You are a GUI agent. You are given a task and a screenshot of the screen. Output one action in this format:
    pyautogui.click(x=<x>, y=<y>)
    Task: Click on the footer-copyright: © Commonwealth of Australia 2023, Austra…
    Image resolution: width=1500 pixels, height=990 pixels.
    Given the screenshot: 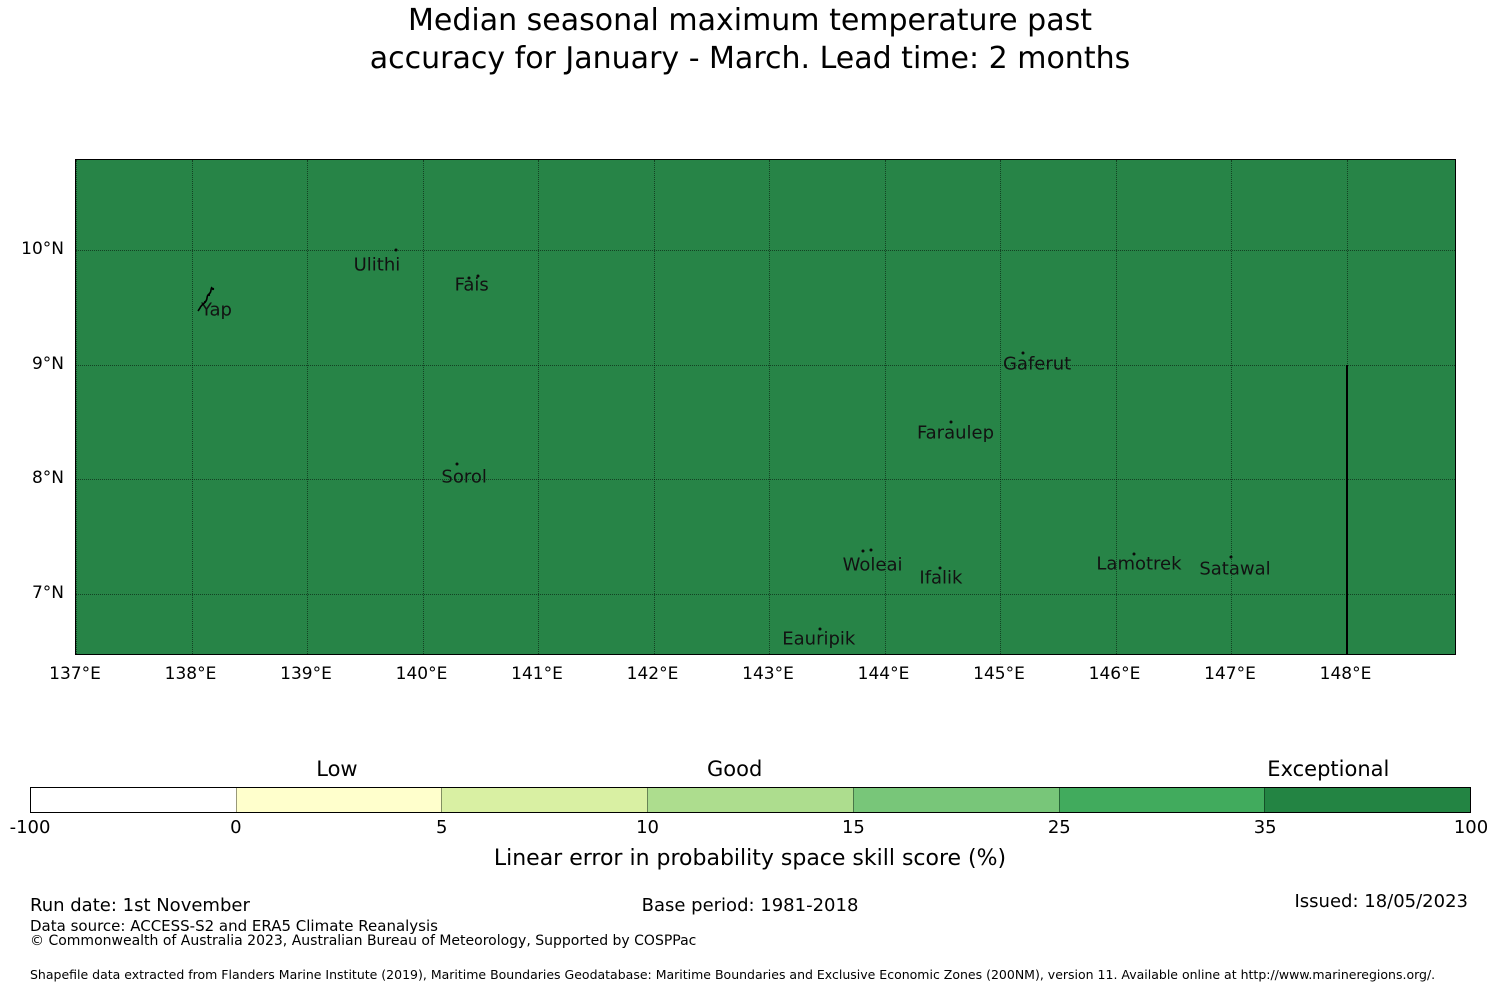 What is the action you would take?
    pyautogui.click(x=363, y=941)
    